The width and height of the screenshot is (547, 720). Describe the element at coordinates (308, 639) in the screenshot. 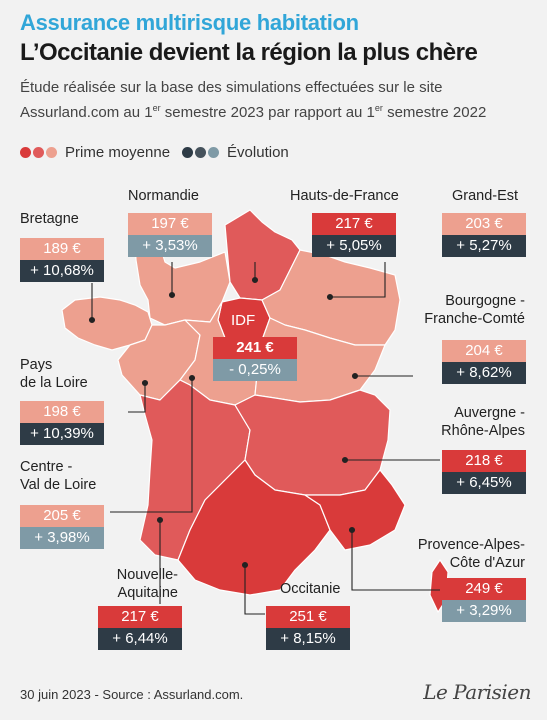

I see `evolution-occitanie: + 8,15%` at that location.